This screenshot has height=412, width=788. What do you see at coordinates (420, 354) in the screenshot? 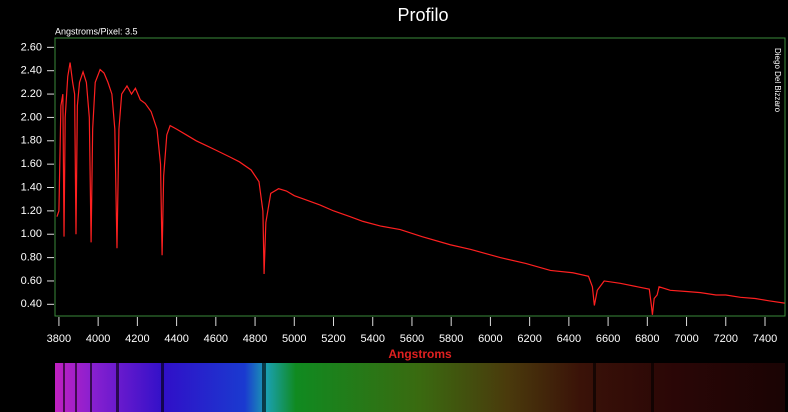
I see `x-axis-label: Angstroms` at bounding box center [420, 354].